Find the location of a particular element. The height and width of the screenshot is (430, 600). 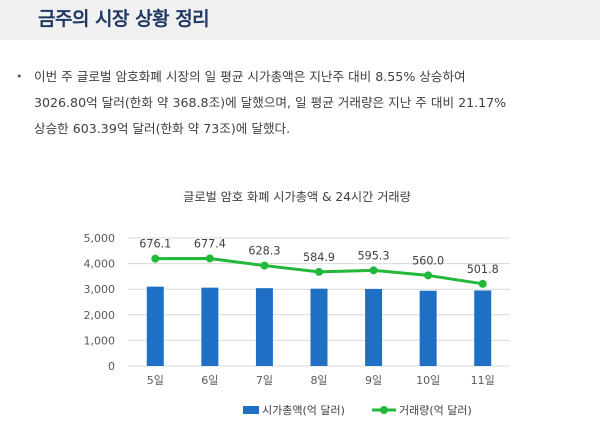

data-label: 677.4 is located at coordinates (210, 243).